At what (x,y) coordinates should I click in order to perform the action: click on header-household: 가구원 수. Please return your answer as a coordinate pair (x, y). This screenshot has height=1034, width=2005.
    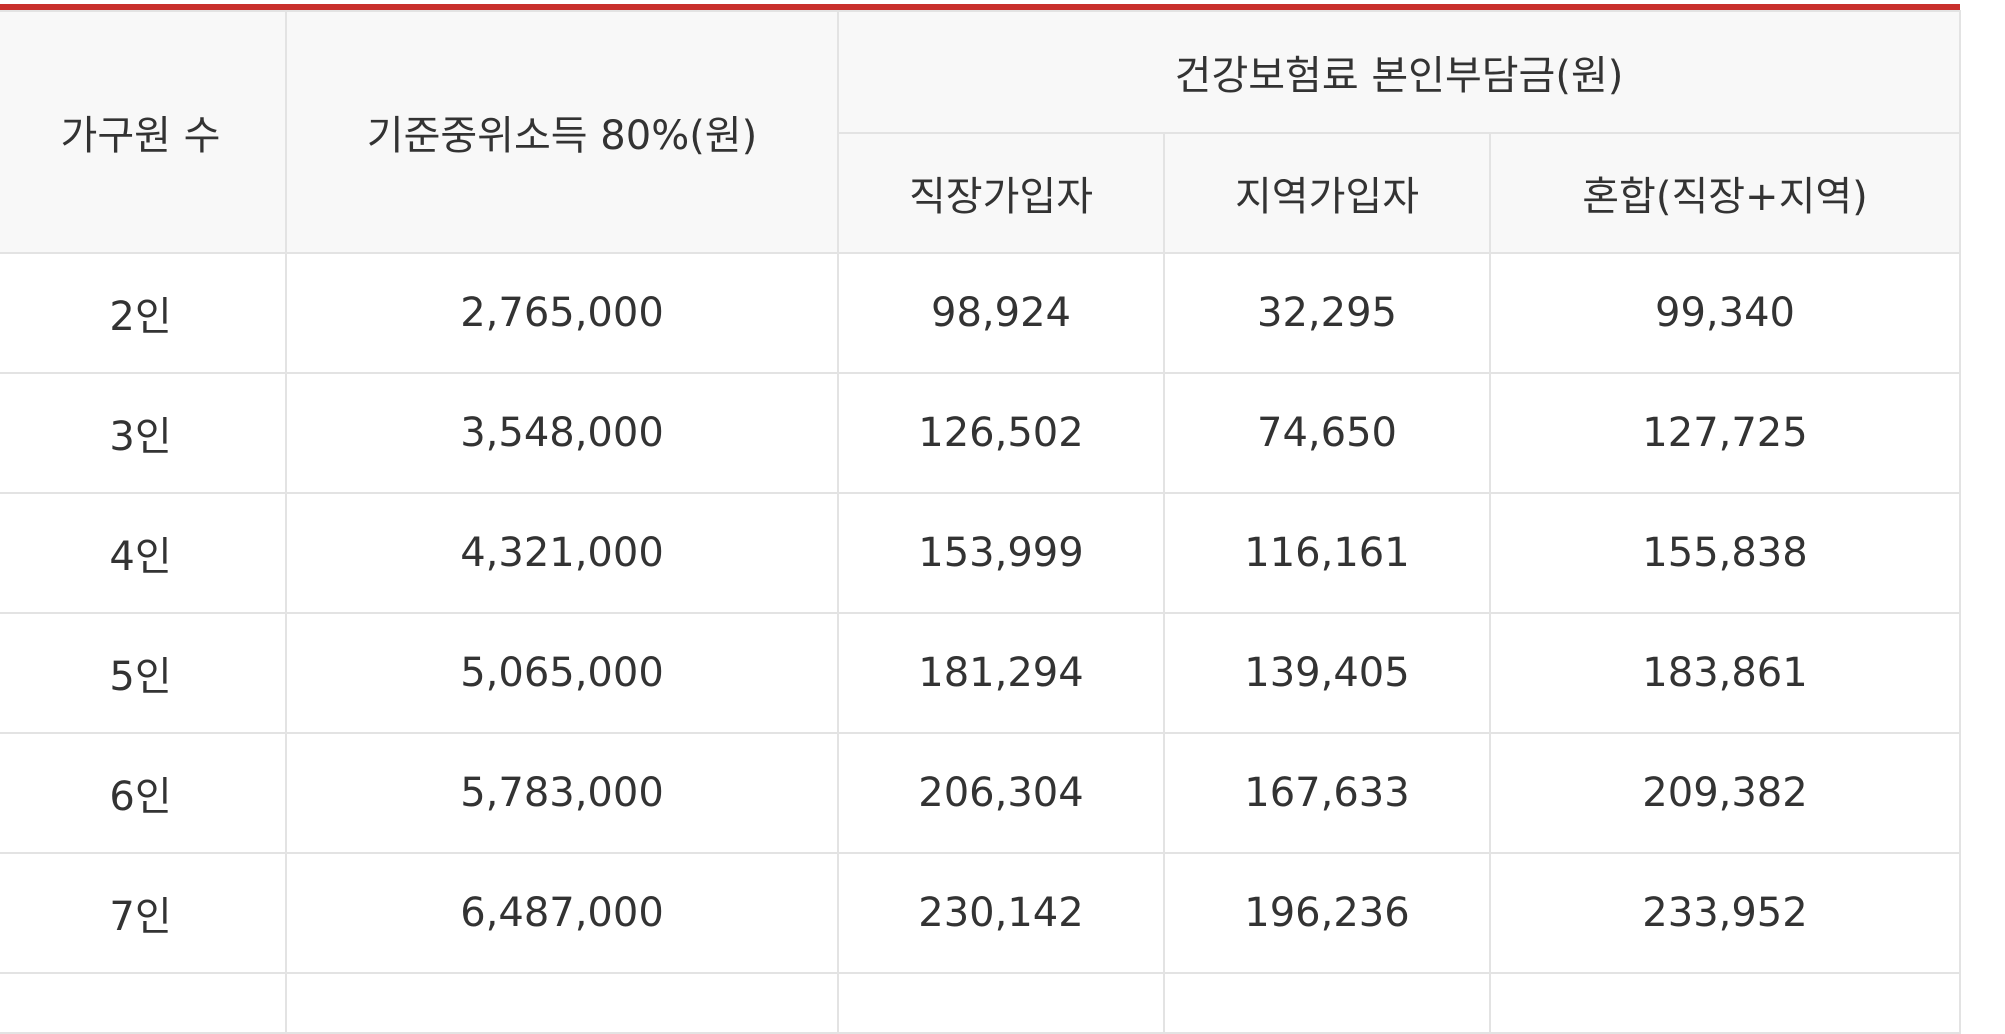
    Looking at the image, I should click on (143, 132).